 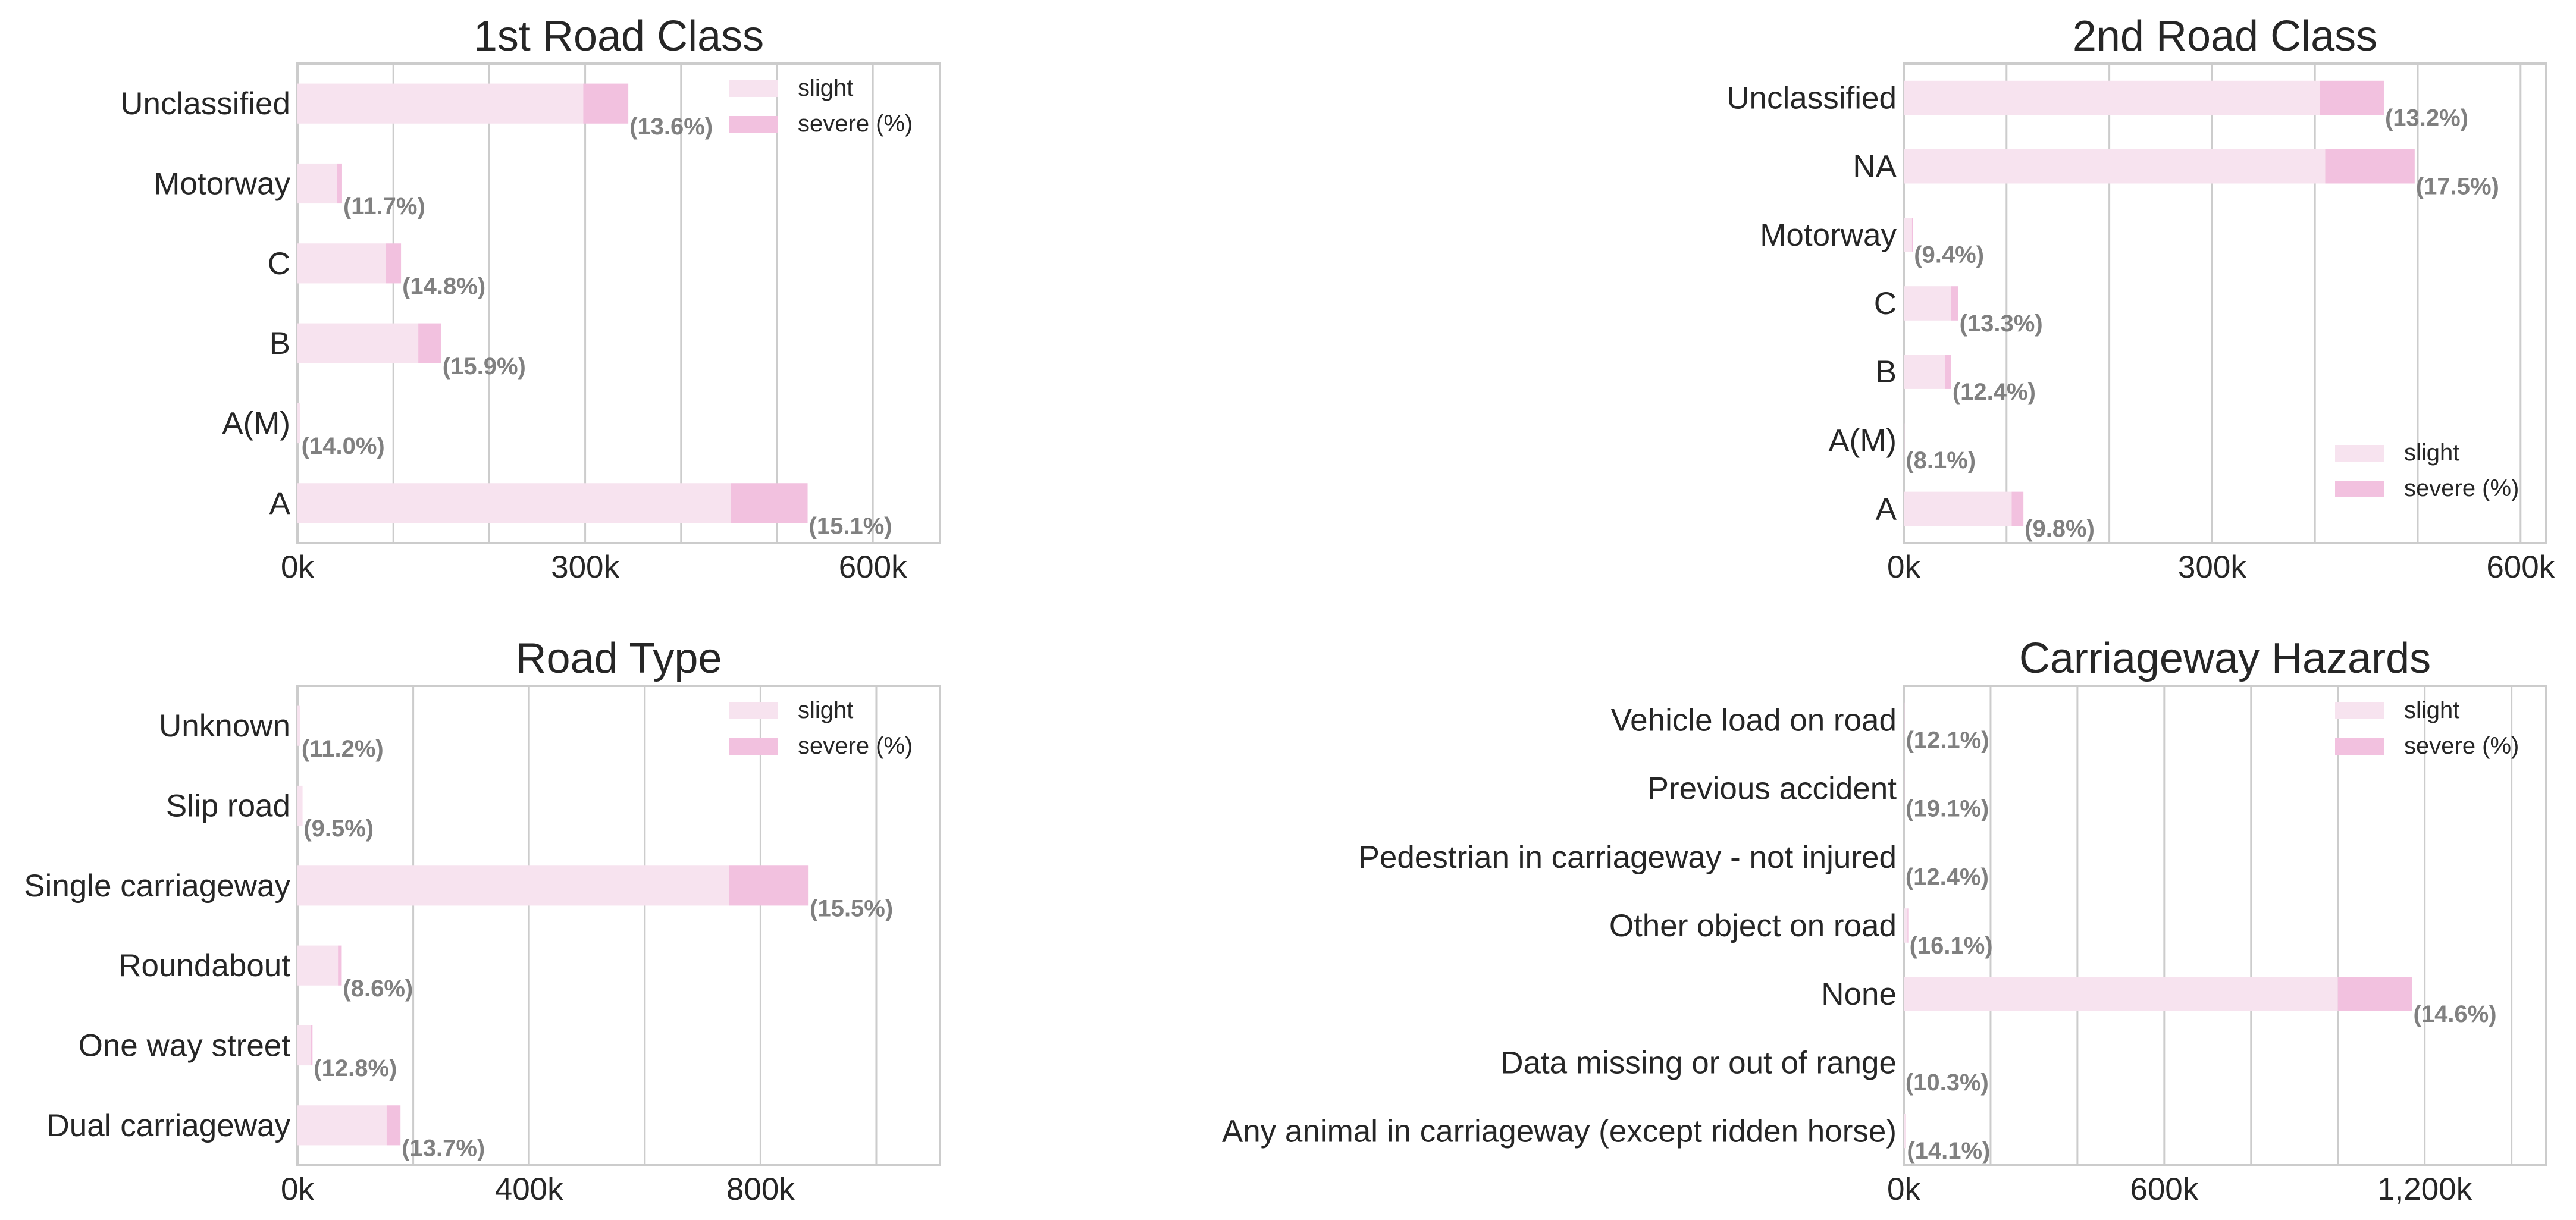 What do you see at coordinates (221, 184) in the screenshot?
I see `category-label: Motorway` at bounding box center [221, 184].